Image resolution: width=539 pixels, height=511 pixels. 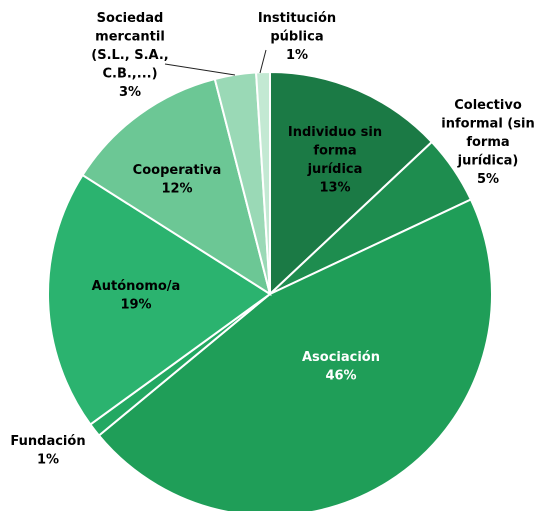 What do you see at coordinates (297, 55) in the screenshot?
I see `slice-value-institucion-publica: 1%` at bounding box center [297, 55].